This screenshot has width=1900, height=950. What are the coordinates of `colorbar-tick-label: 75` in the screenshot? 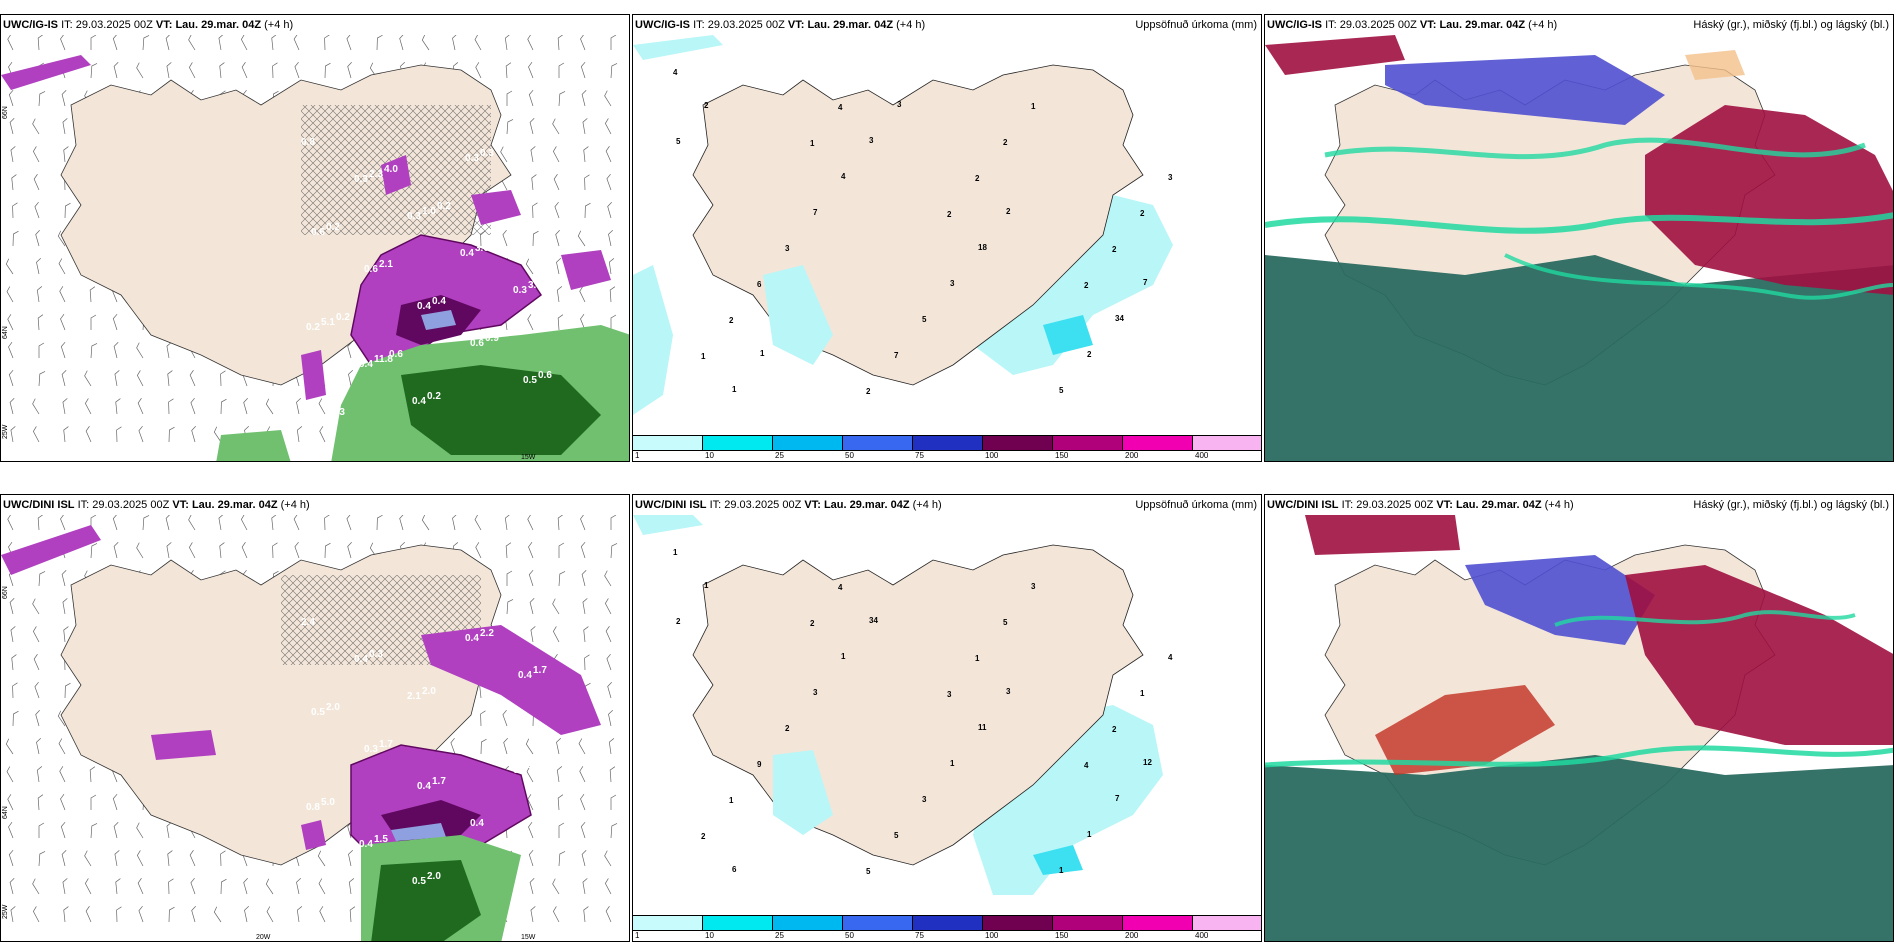 It's located at (919, 455).